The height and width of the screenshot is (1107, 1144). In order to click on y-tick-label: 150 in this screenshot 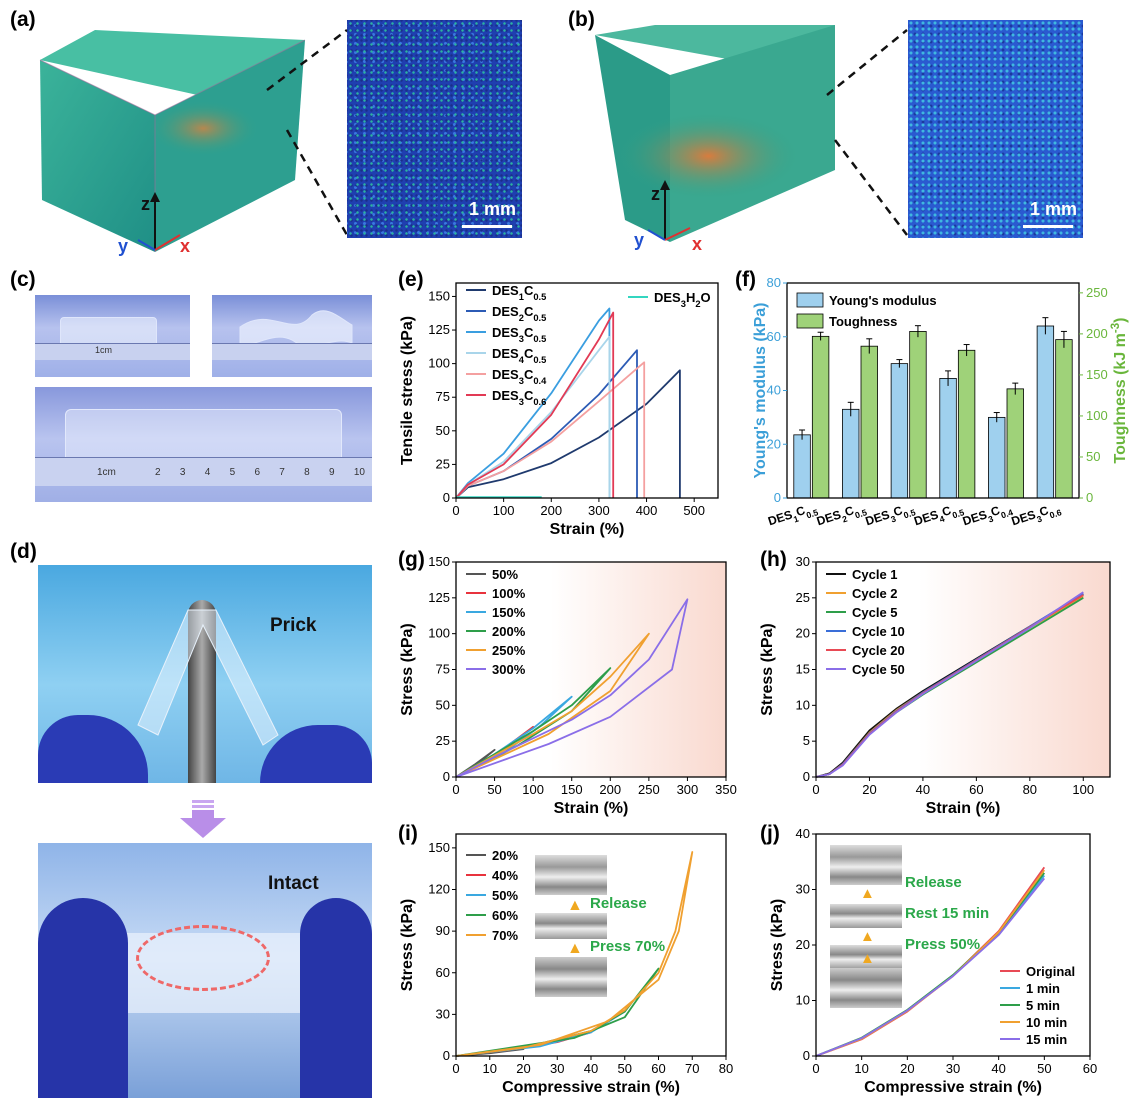, I will do `click(439, 847)`.